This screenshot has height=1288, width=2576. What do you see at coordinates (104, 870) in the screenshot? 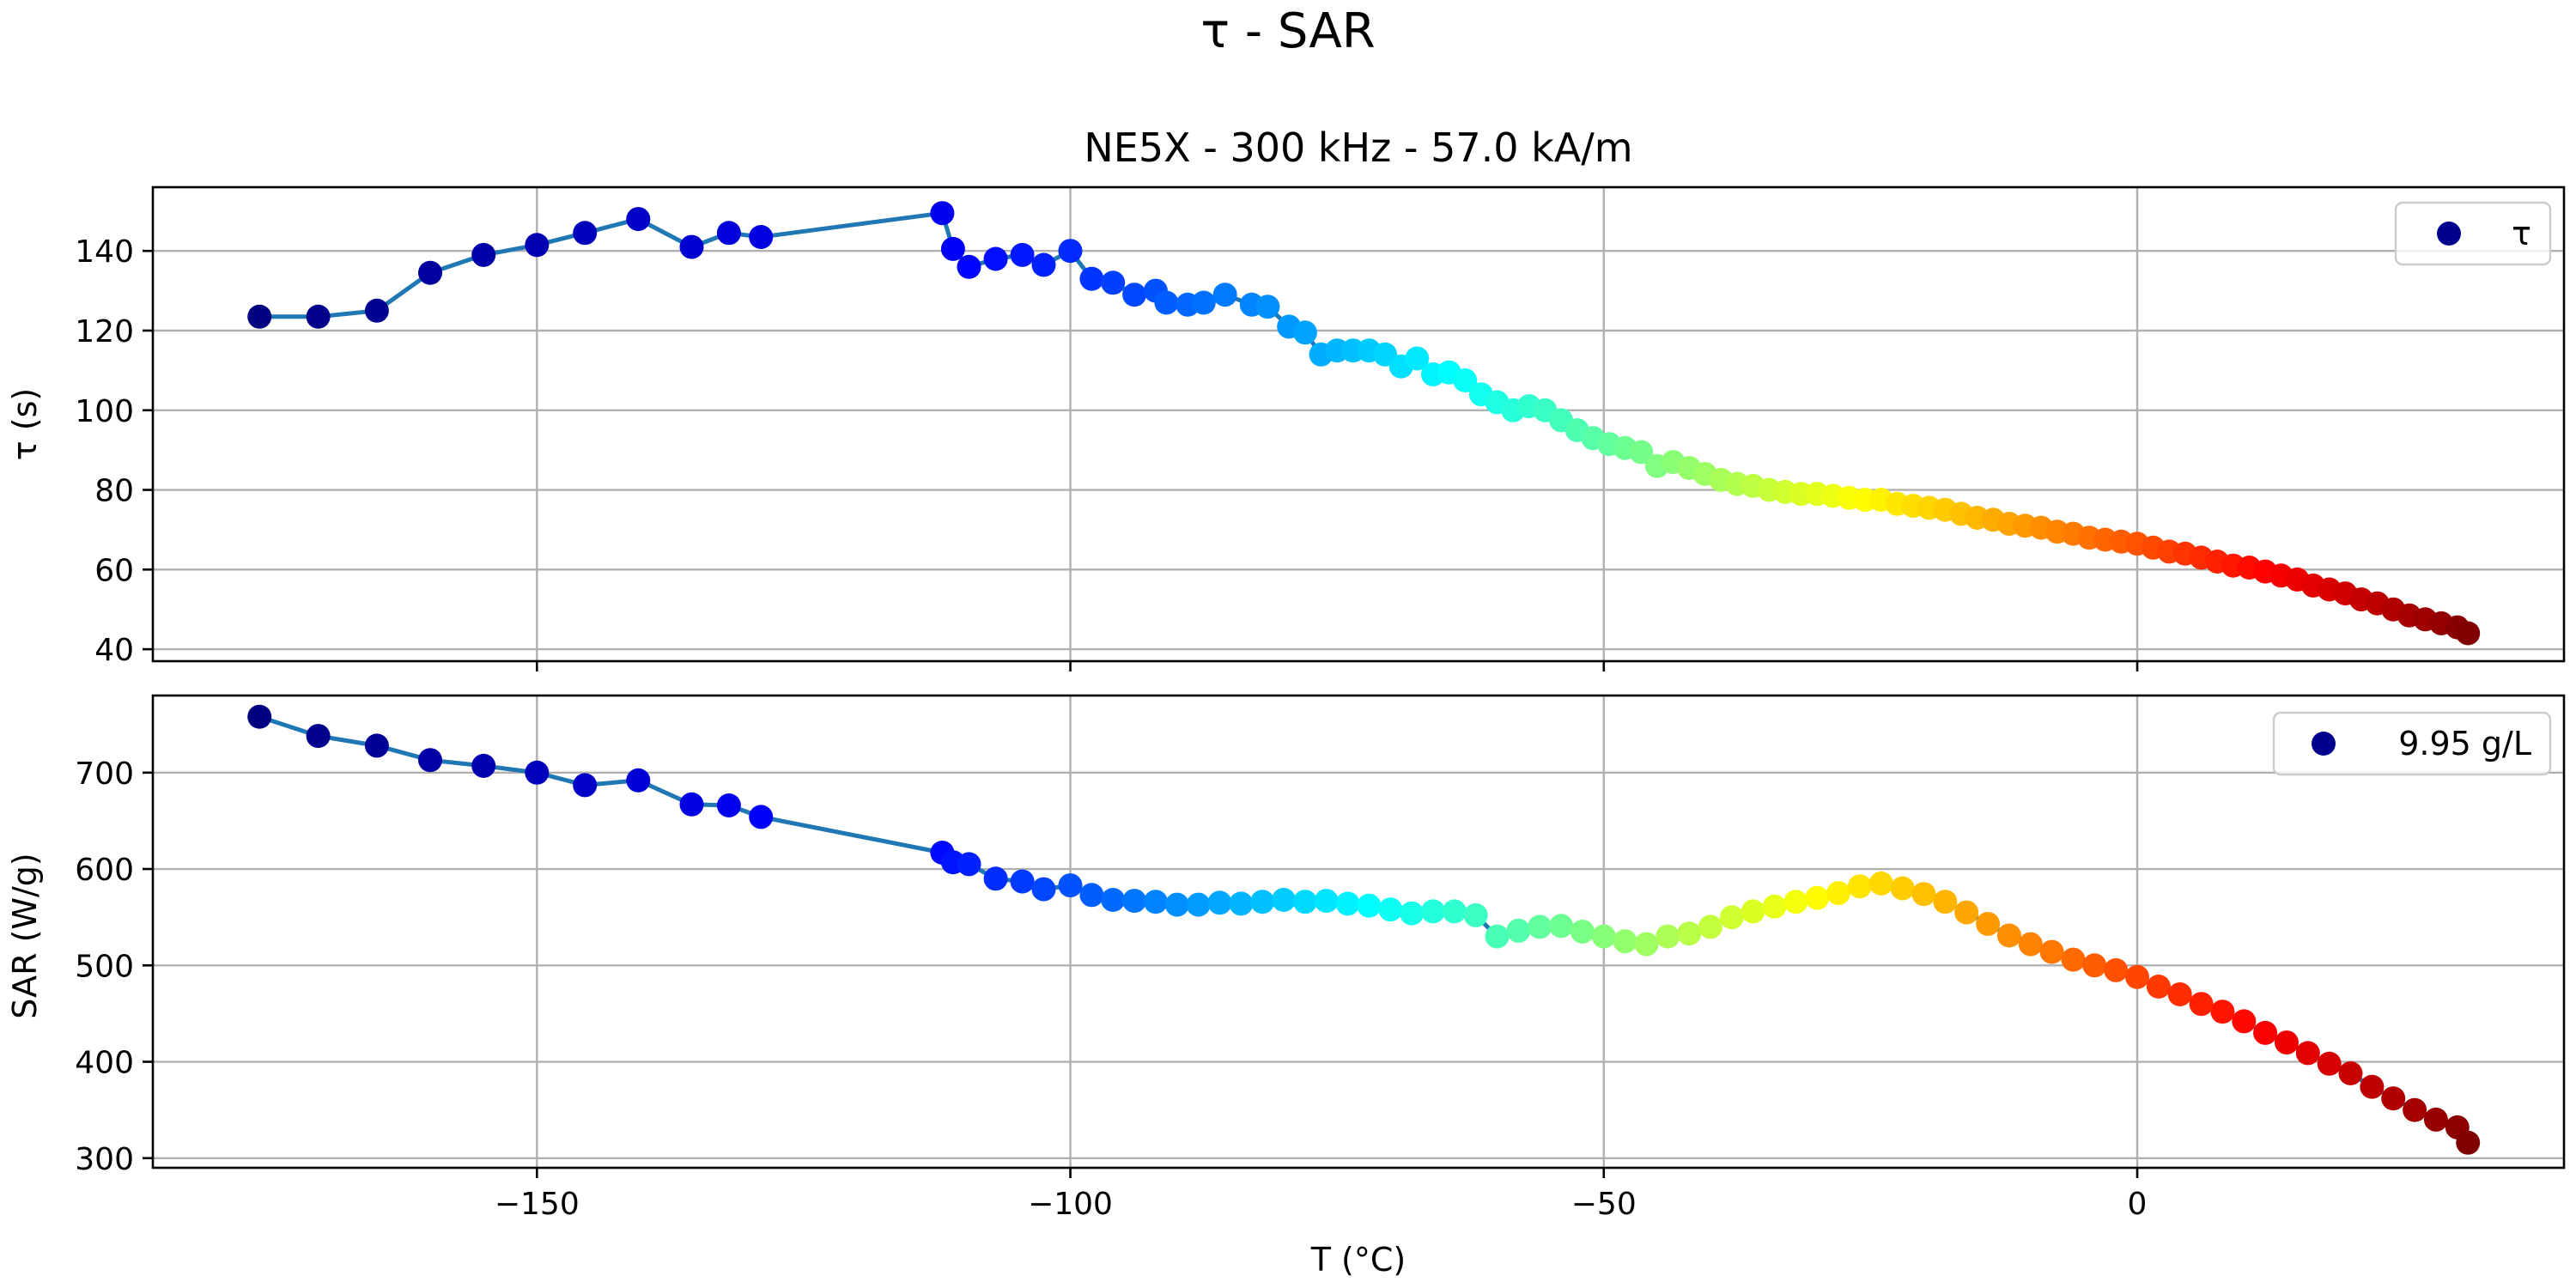
I see `sar-y-tick-label: 600` at bounding box center [104, 870].